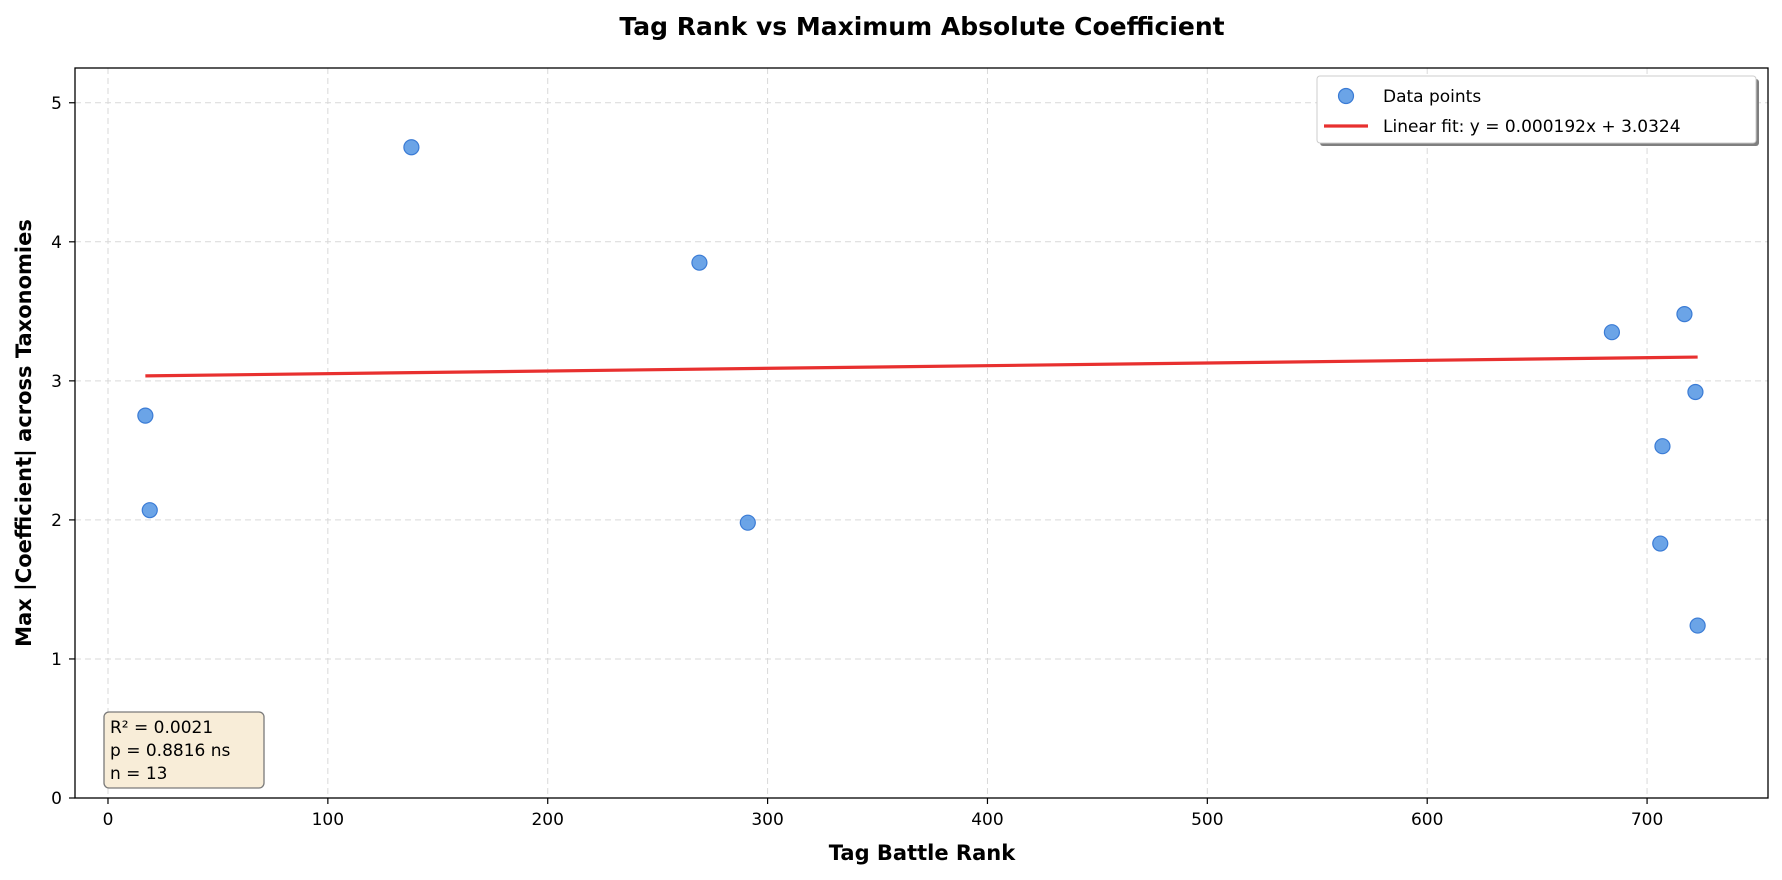  Describe the element at coordinates (24, 433) in the screenshot. I see `y-axis-label: Max |Coefficient| across Taxonomies` at that location.